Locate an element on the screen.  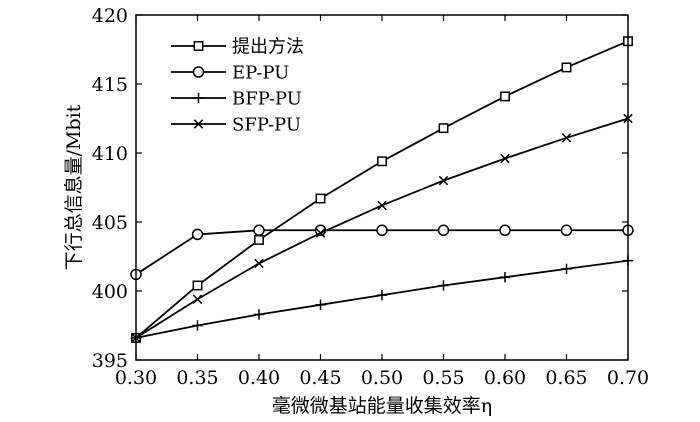
legend-entry: EP-PU is located at coordinates (230, 73).